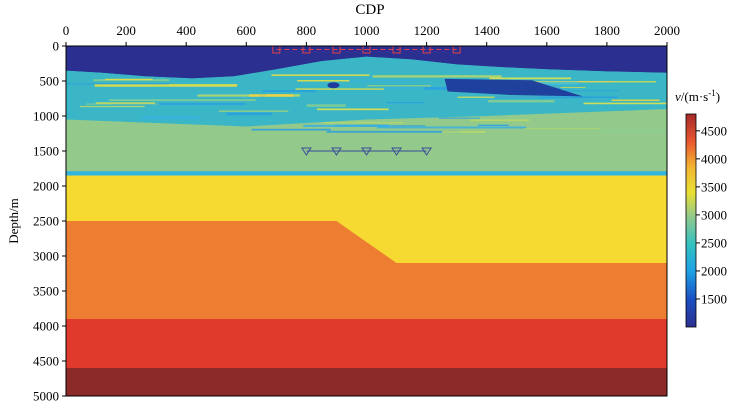  I want to click on x-tick-label: 1800, so click(607, 30).